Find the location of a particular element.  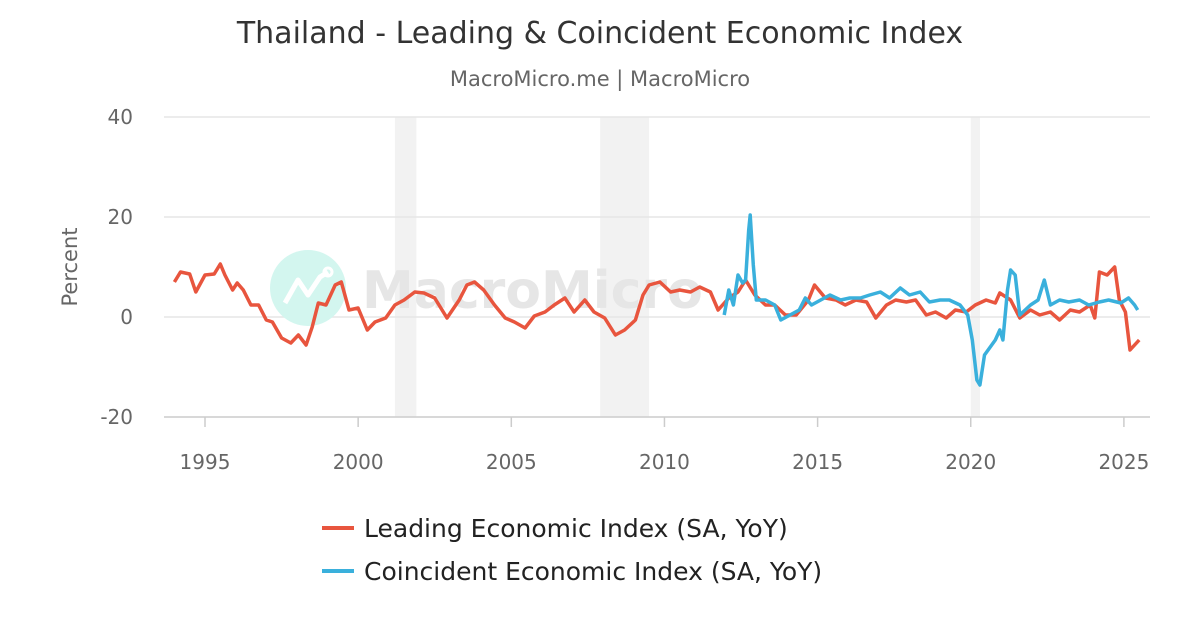

x-tick-label: 2025 is located at coordinates (1123, 462).